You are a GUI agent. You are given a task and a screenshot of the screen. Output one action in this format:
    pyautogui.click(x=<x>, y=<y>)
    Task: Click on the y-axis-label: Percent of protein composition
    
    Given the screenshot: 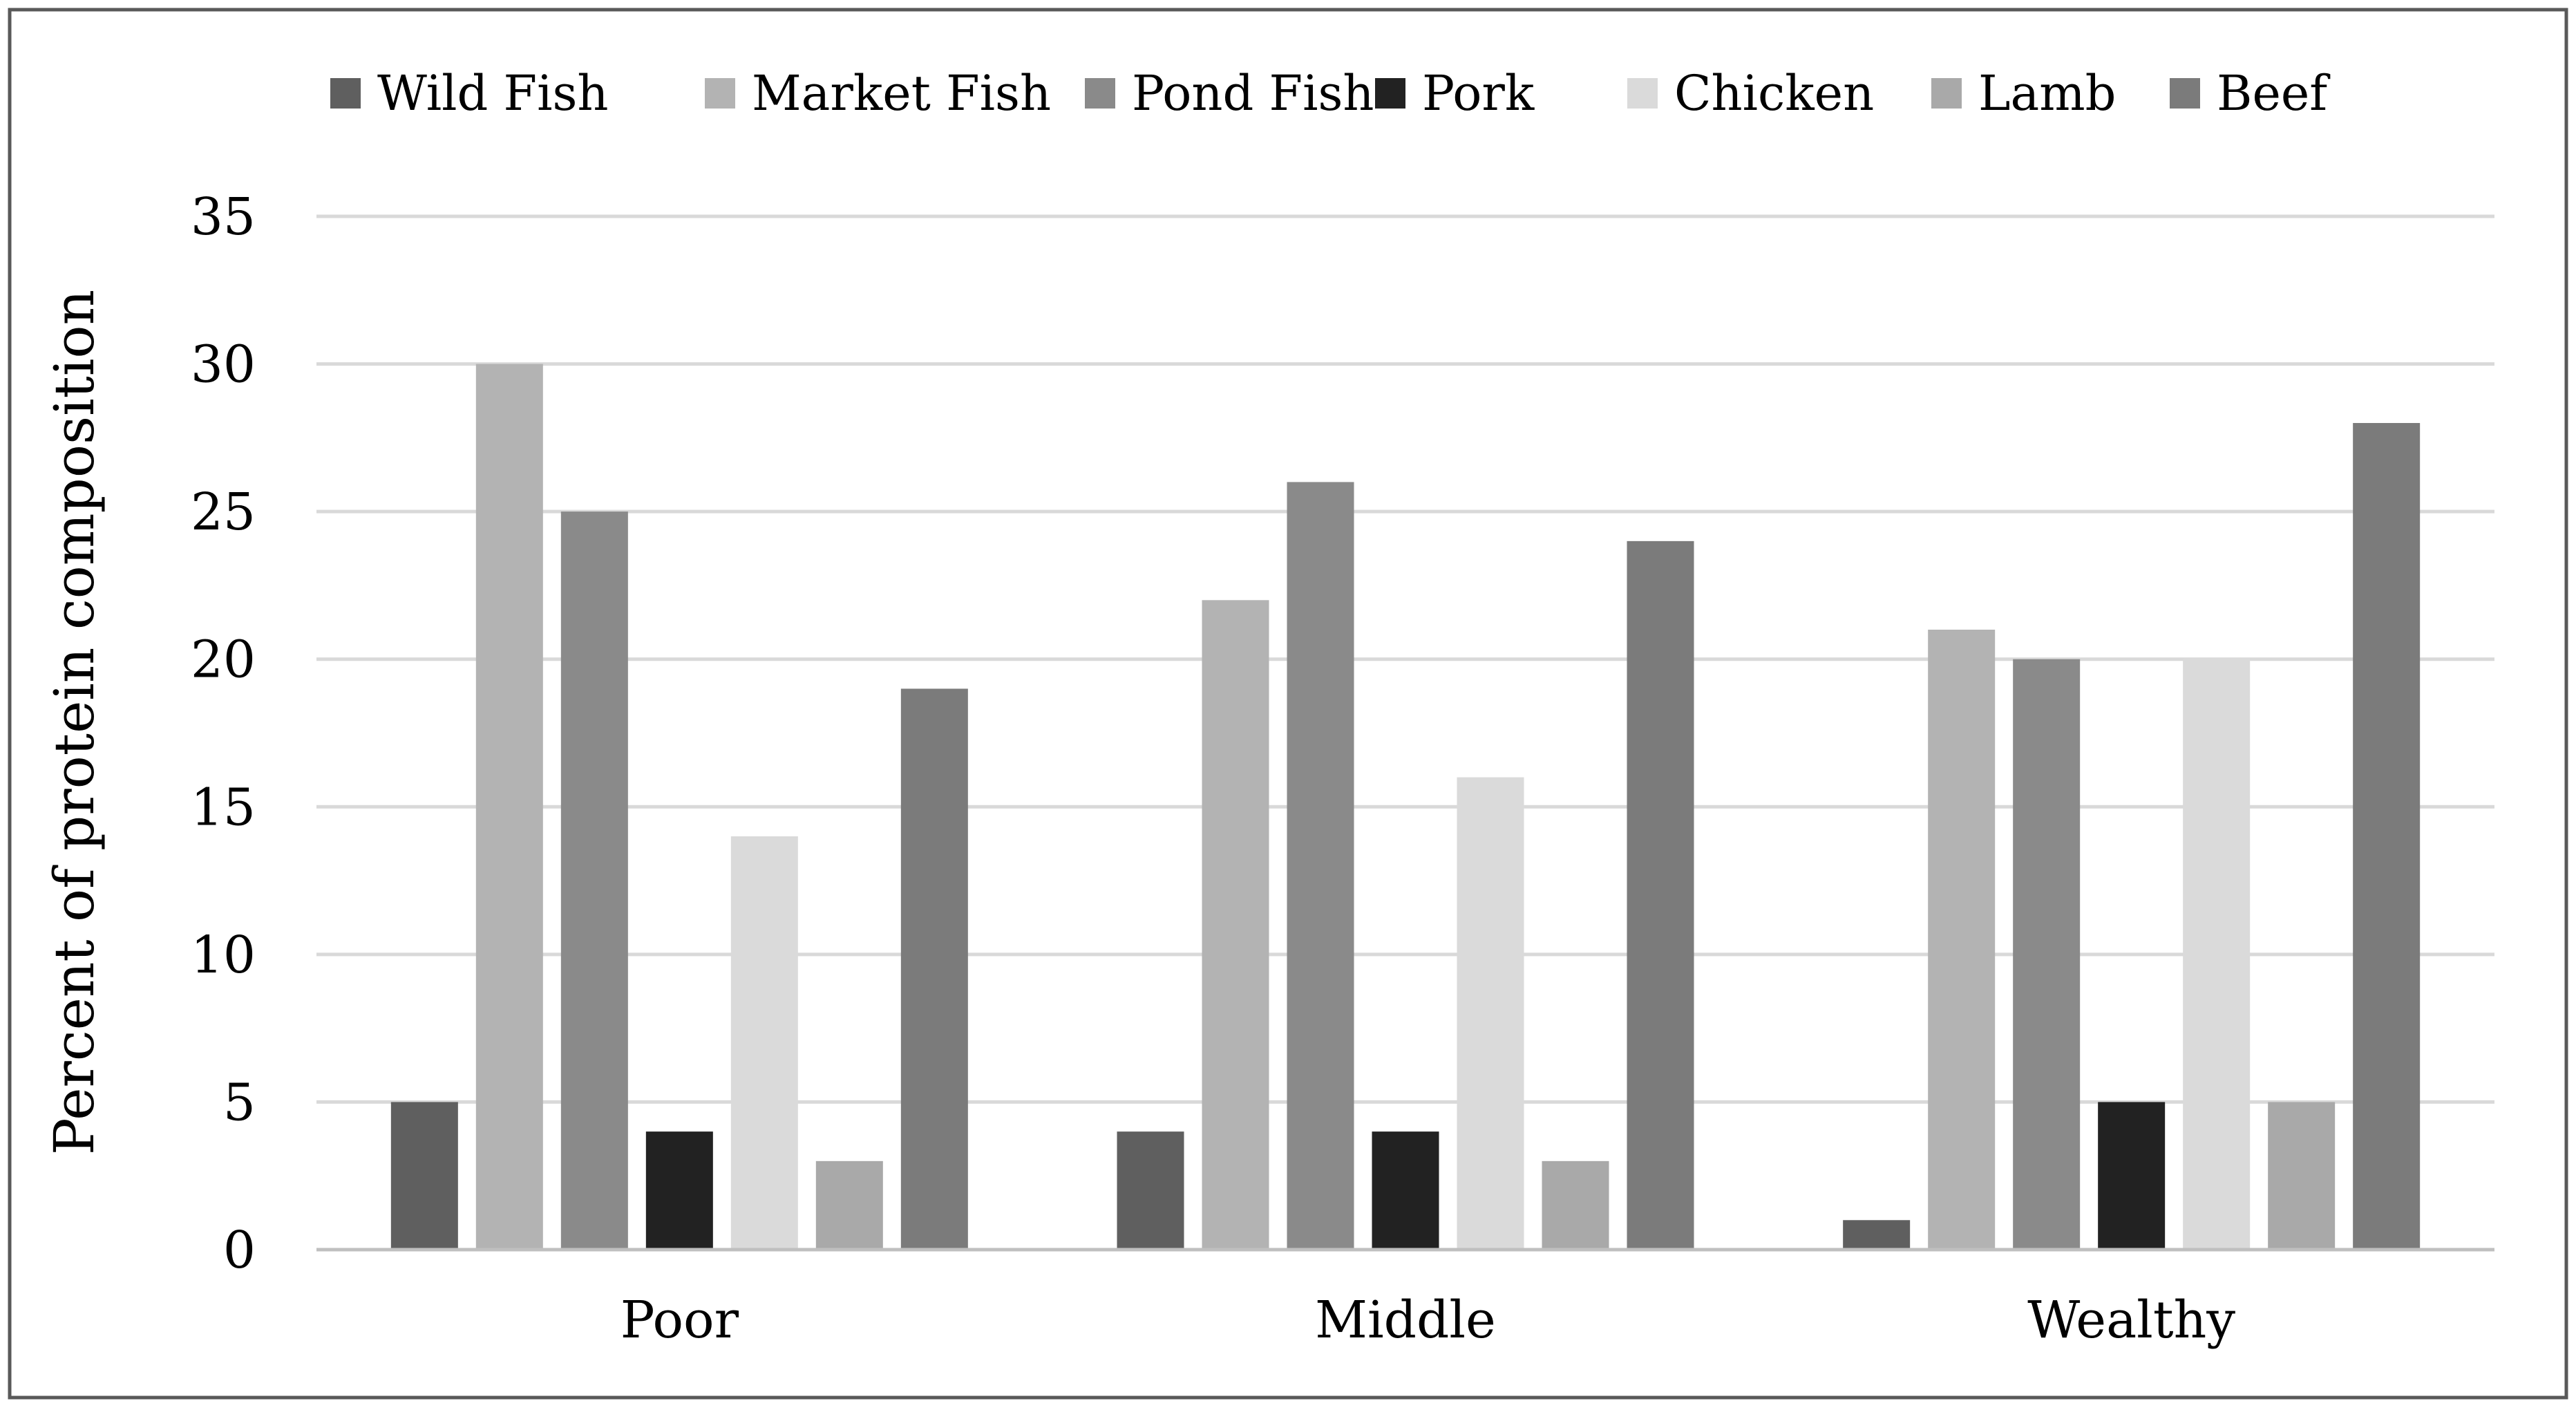 What is the action you would take?
    pyautogui.click(x=74, y=722)
    